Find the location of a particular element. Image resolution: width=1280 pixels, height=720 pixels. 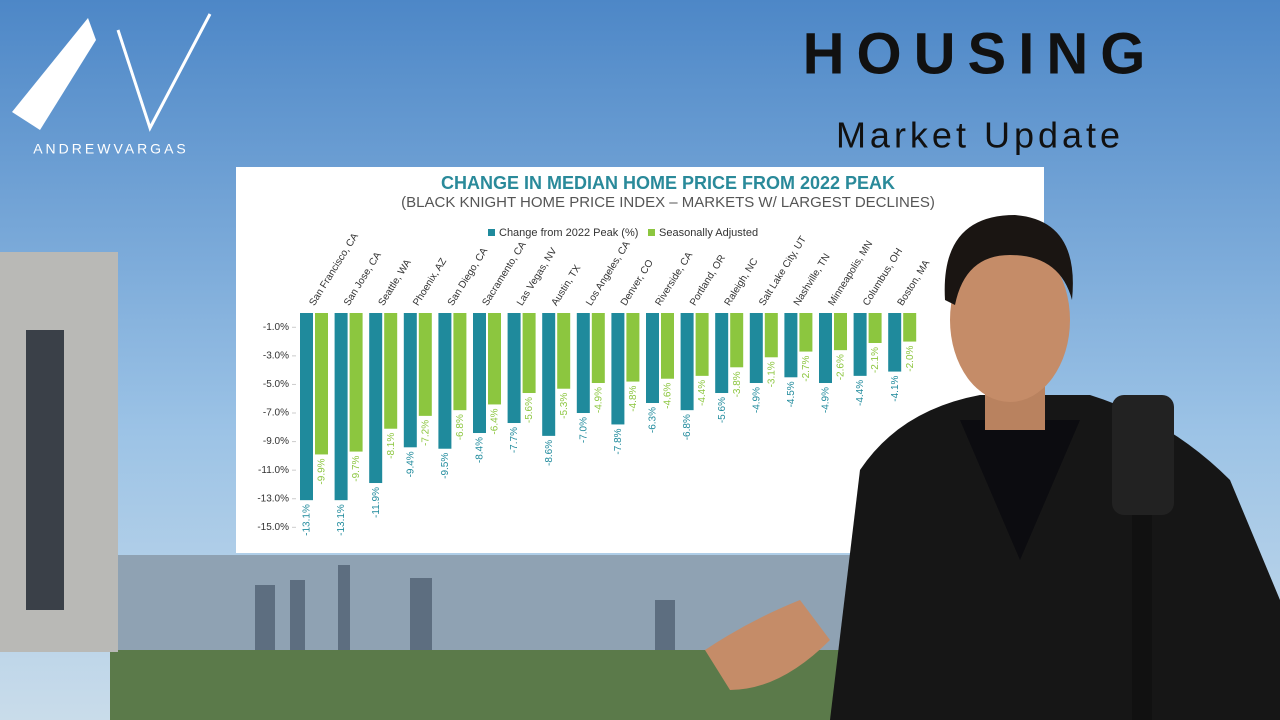

data-label: -3.1% is located at coordinates (771, 374).